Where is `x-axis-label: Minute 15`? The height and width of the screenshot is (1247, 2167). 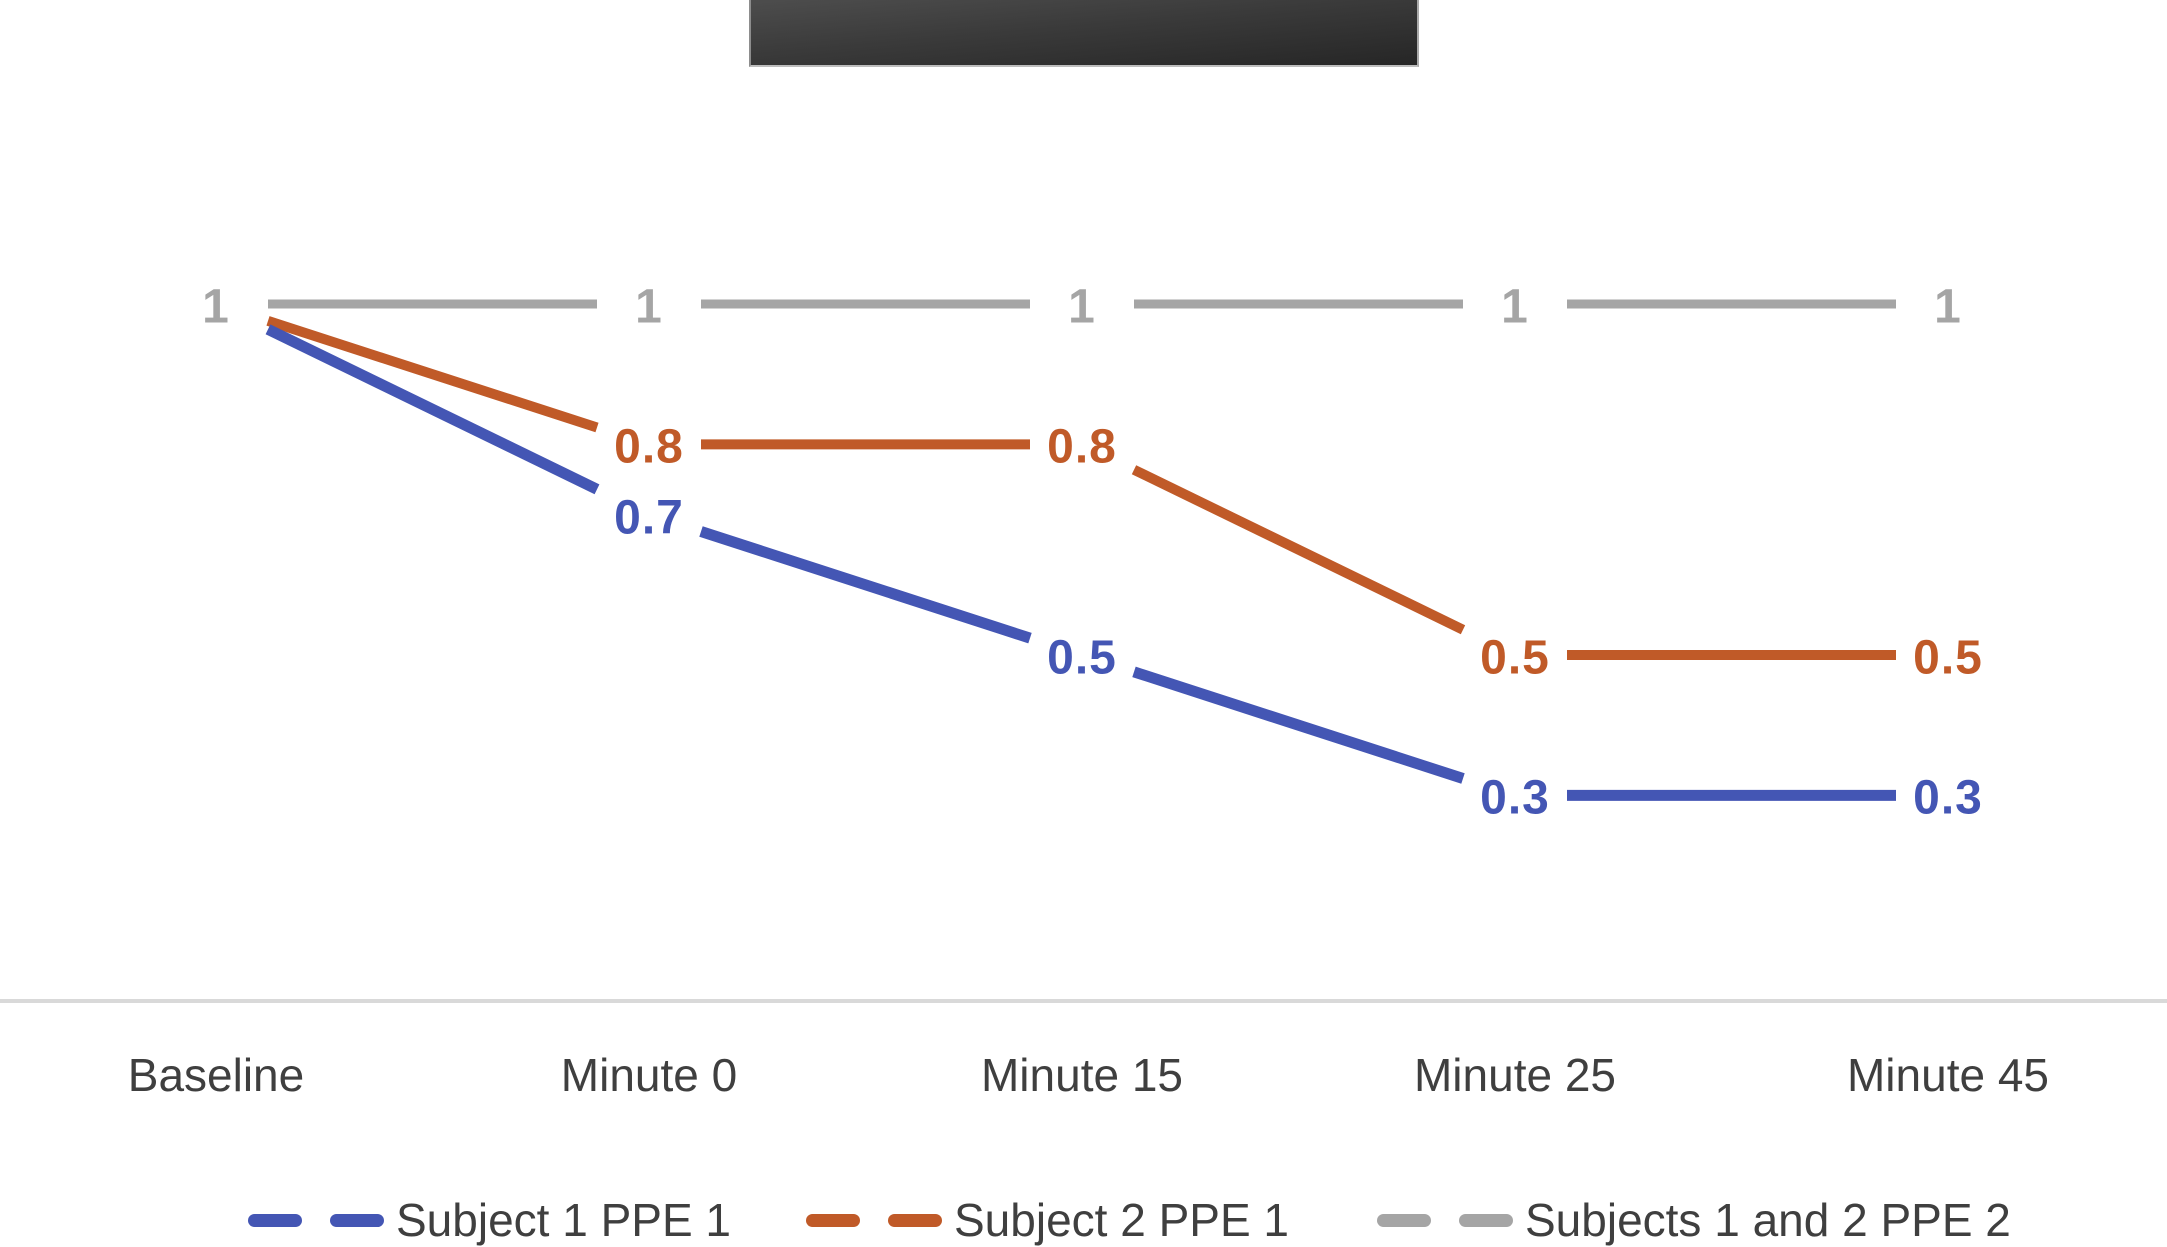 x-axis-label: Minute 15 is located at coordinates (1082, 1075).